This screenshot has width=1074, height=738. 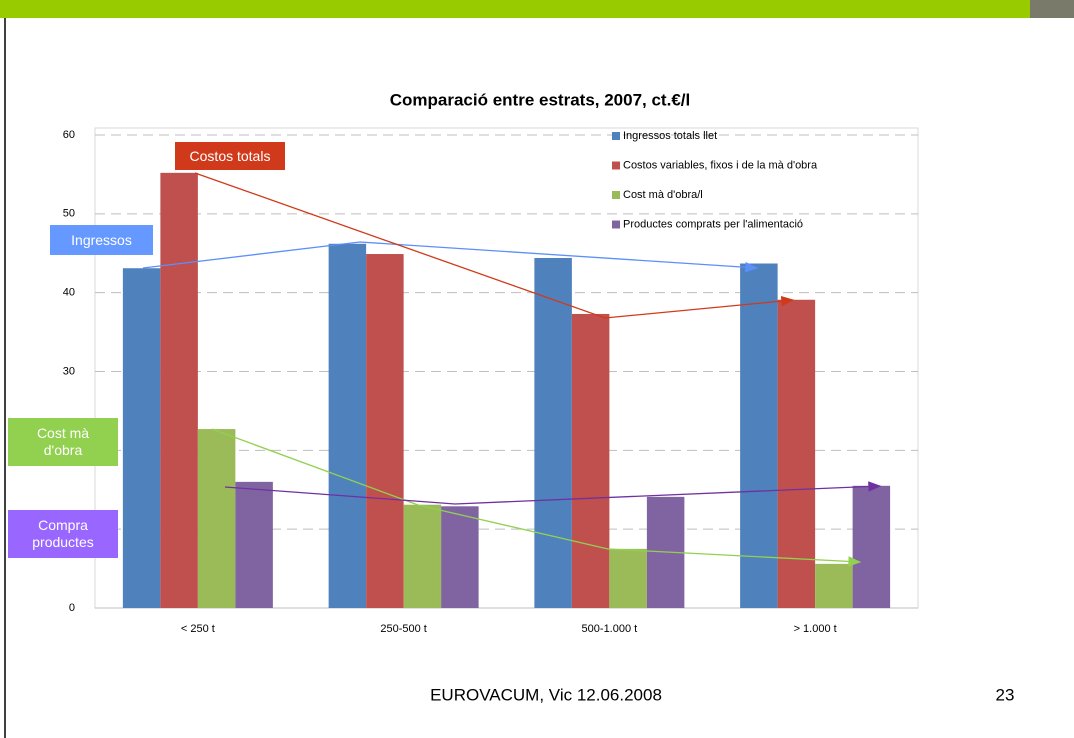 What do you see at coordinates (515, 9) in the screenshot?
I see `header-bar` at bounding box center [515, 9].